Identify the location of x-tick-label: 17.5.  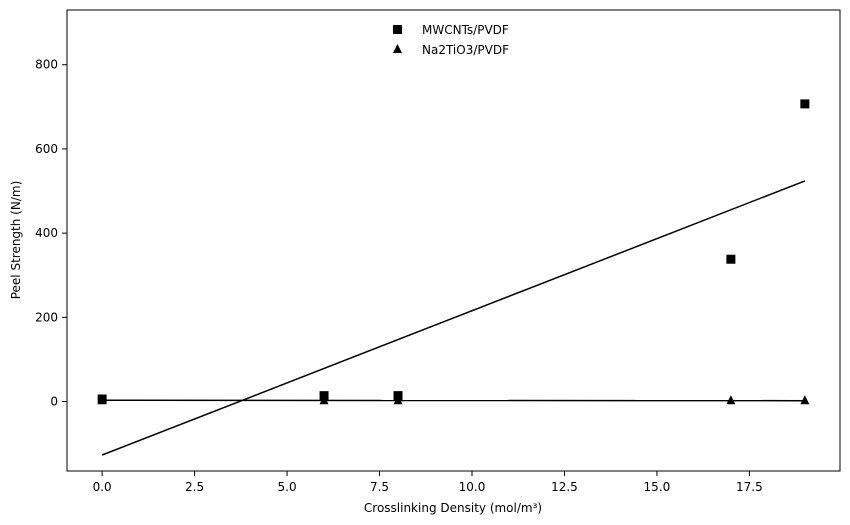
(749, 487).